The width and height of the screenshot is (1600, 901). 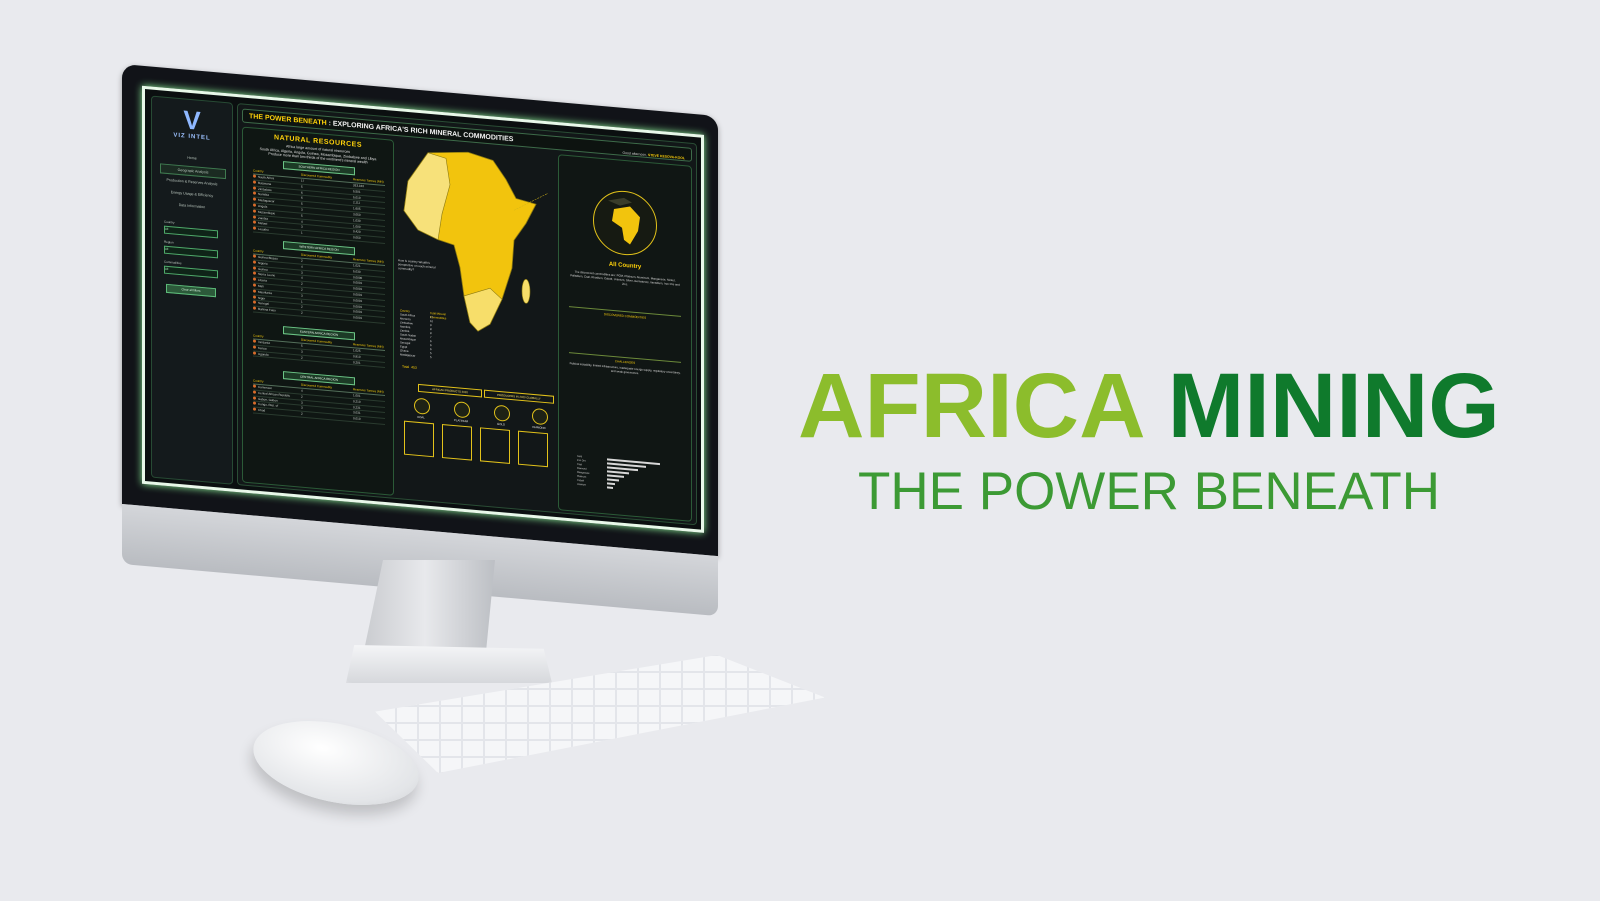 What do you see at coordinates (303, 180) in the screenshot?
I see `table-cell: 17` at bounding box center [303, 180].